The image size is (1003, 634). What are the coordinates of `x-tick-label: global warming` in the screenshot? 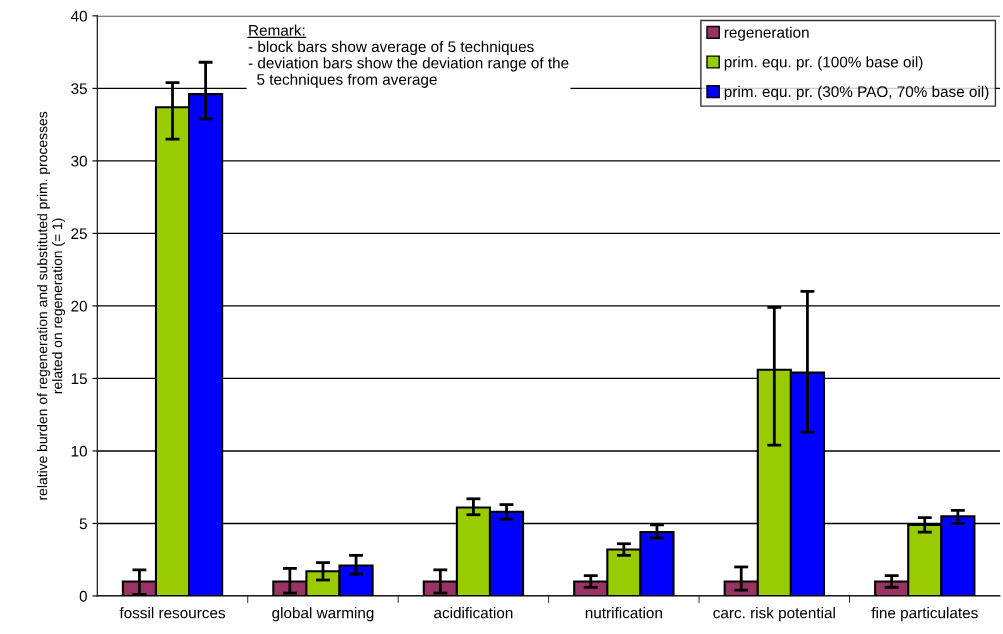 It's located at (323, 614).